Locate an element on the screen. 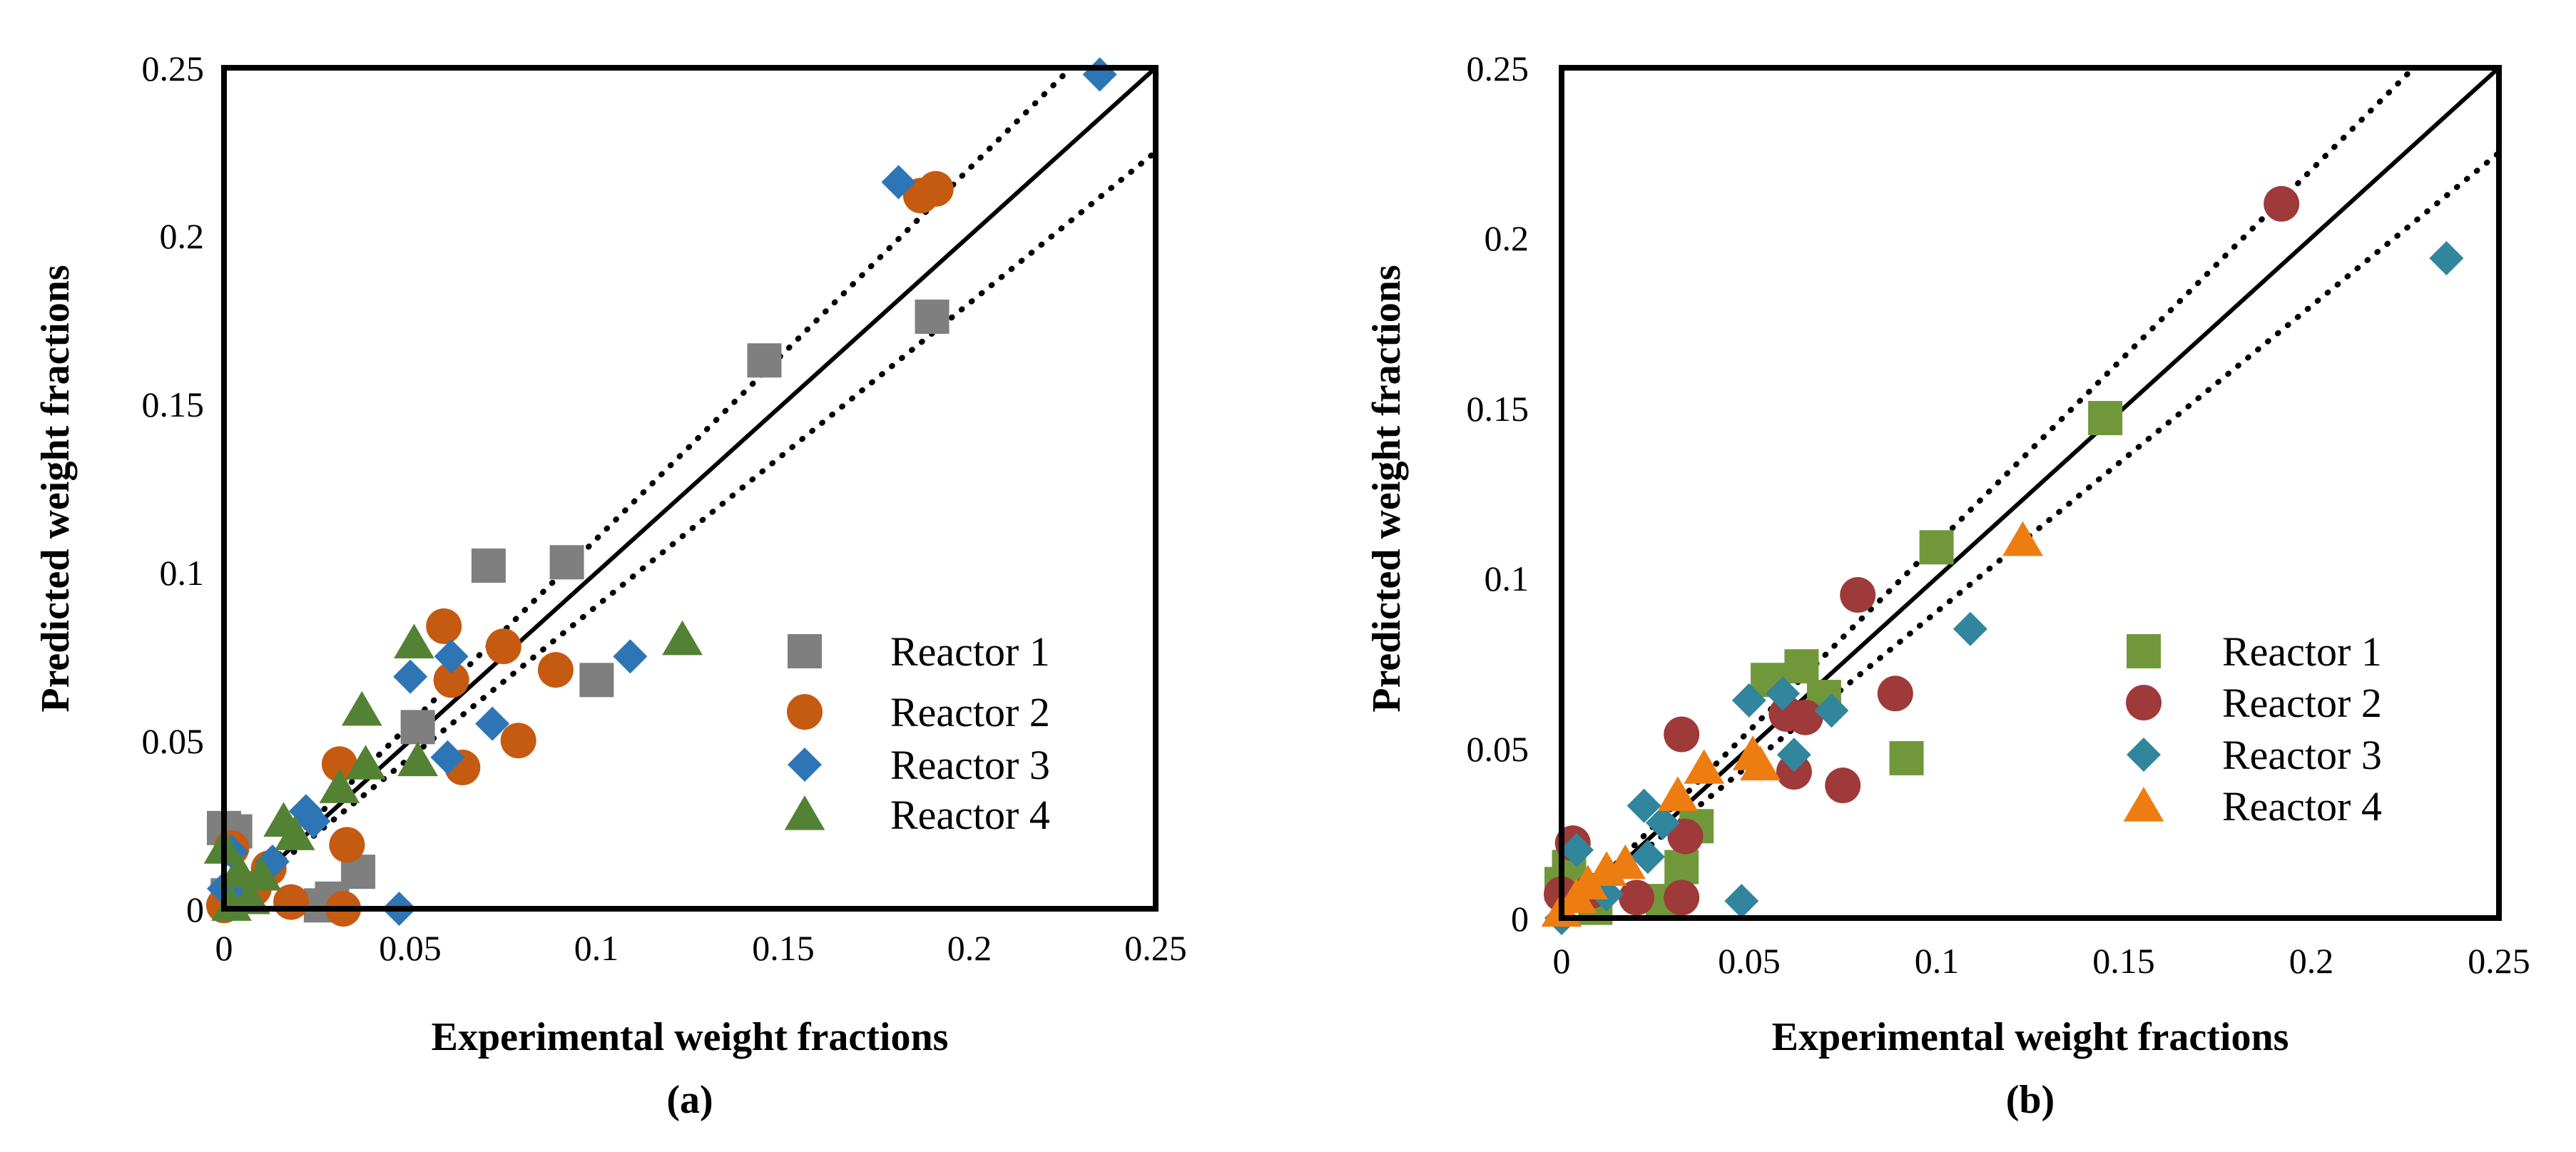 This screenshot has height=1152, width=2576. chart-a-y-tick-label: 0 is located at coordinates (195, 910).